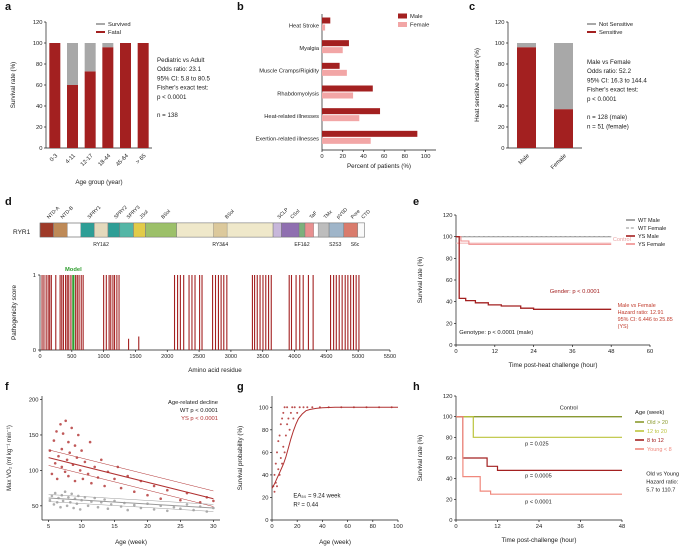 Image resolution: width=685 pixels, height=552 pixels. I want to click on svg-text: Fisher's exact test:, so click(183, 88).